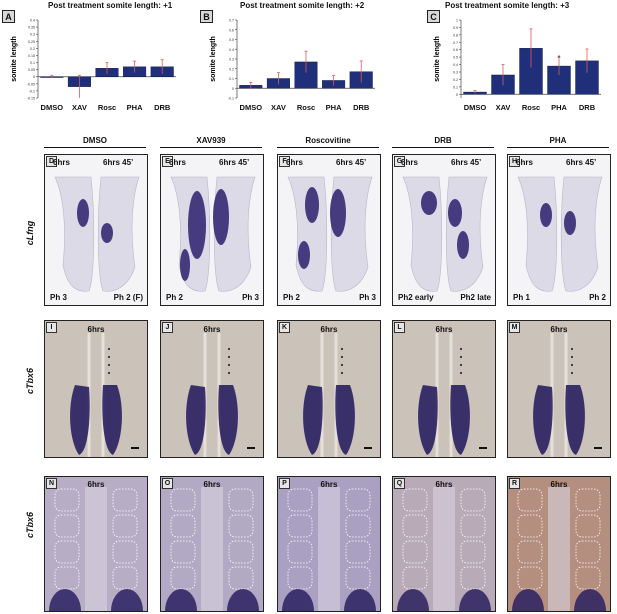 The image size is (617, 614). What do you see at coordinates (284, 161) in the screenshot?
I see `panel-label: F` at bounding box center [284, 161].